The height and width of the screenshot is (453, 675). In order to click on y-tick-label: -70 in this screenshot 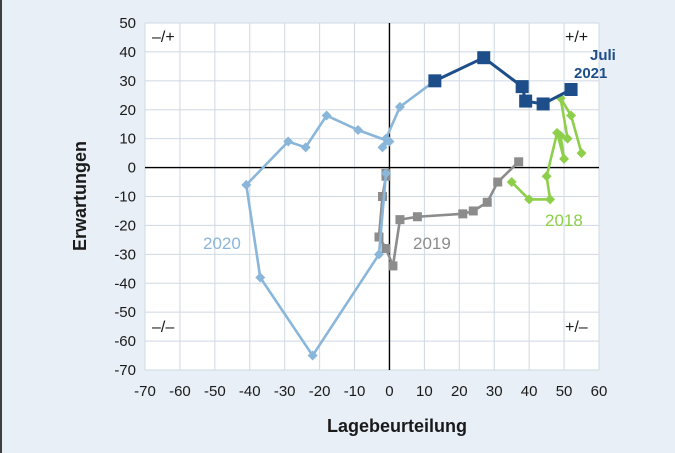, I will do `click(125, 370)`.